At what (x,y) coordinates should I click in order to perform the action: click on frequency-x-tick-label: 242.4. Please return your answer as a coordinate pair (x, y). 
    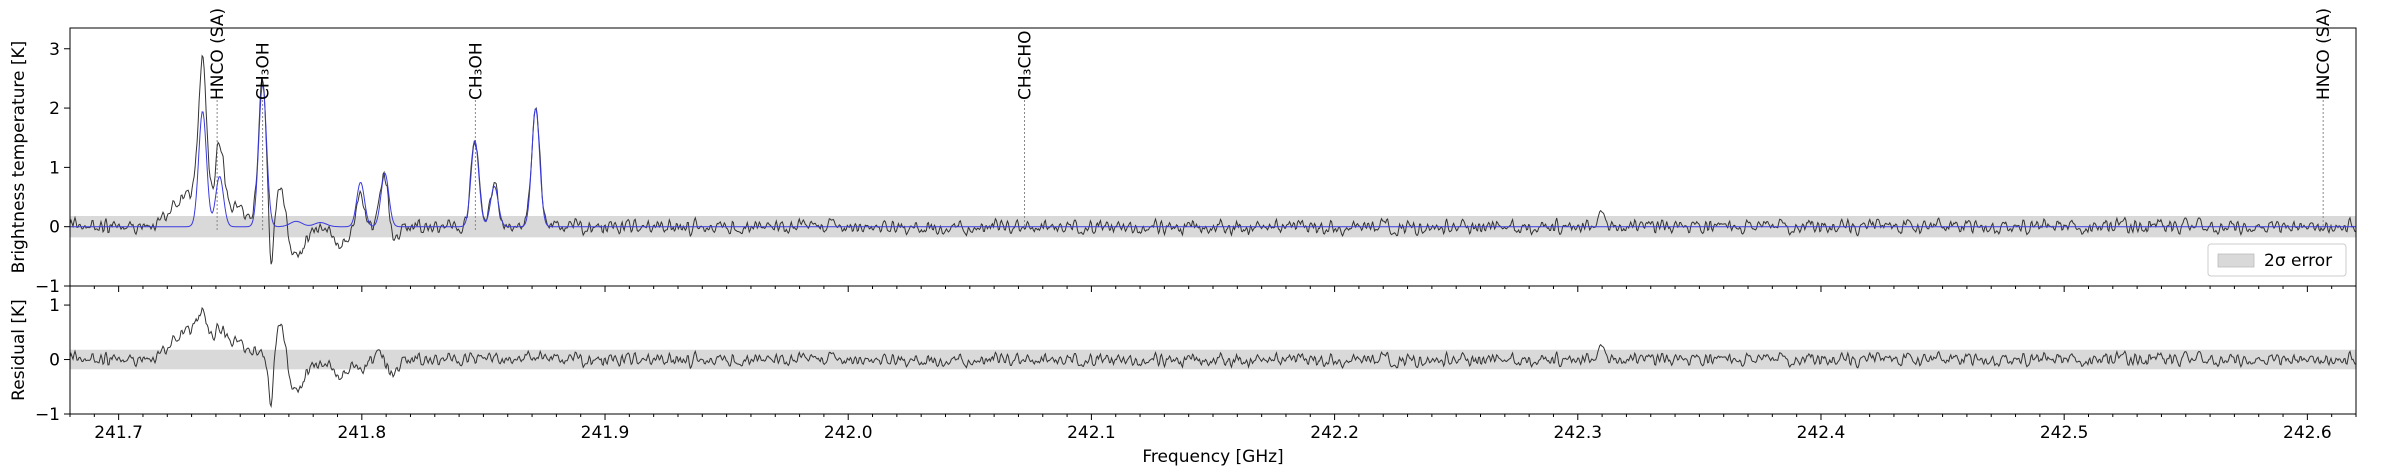
    Looking at the image, I should click on (1821, 433).